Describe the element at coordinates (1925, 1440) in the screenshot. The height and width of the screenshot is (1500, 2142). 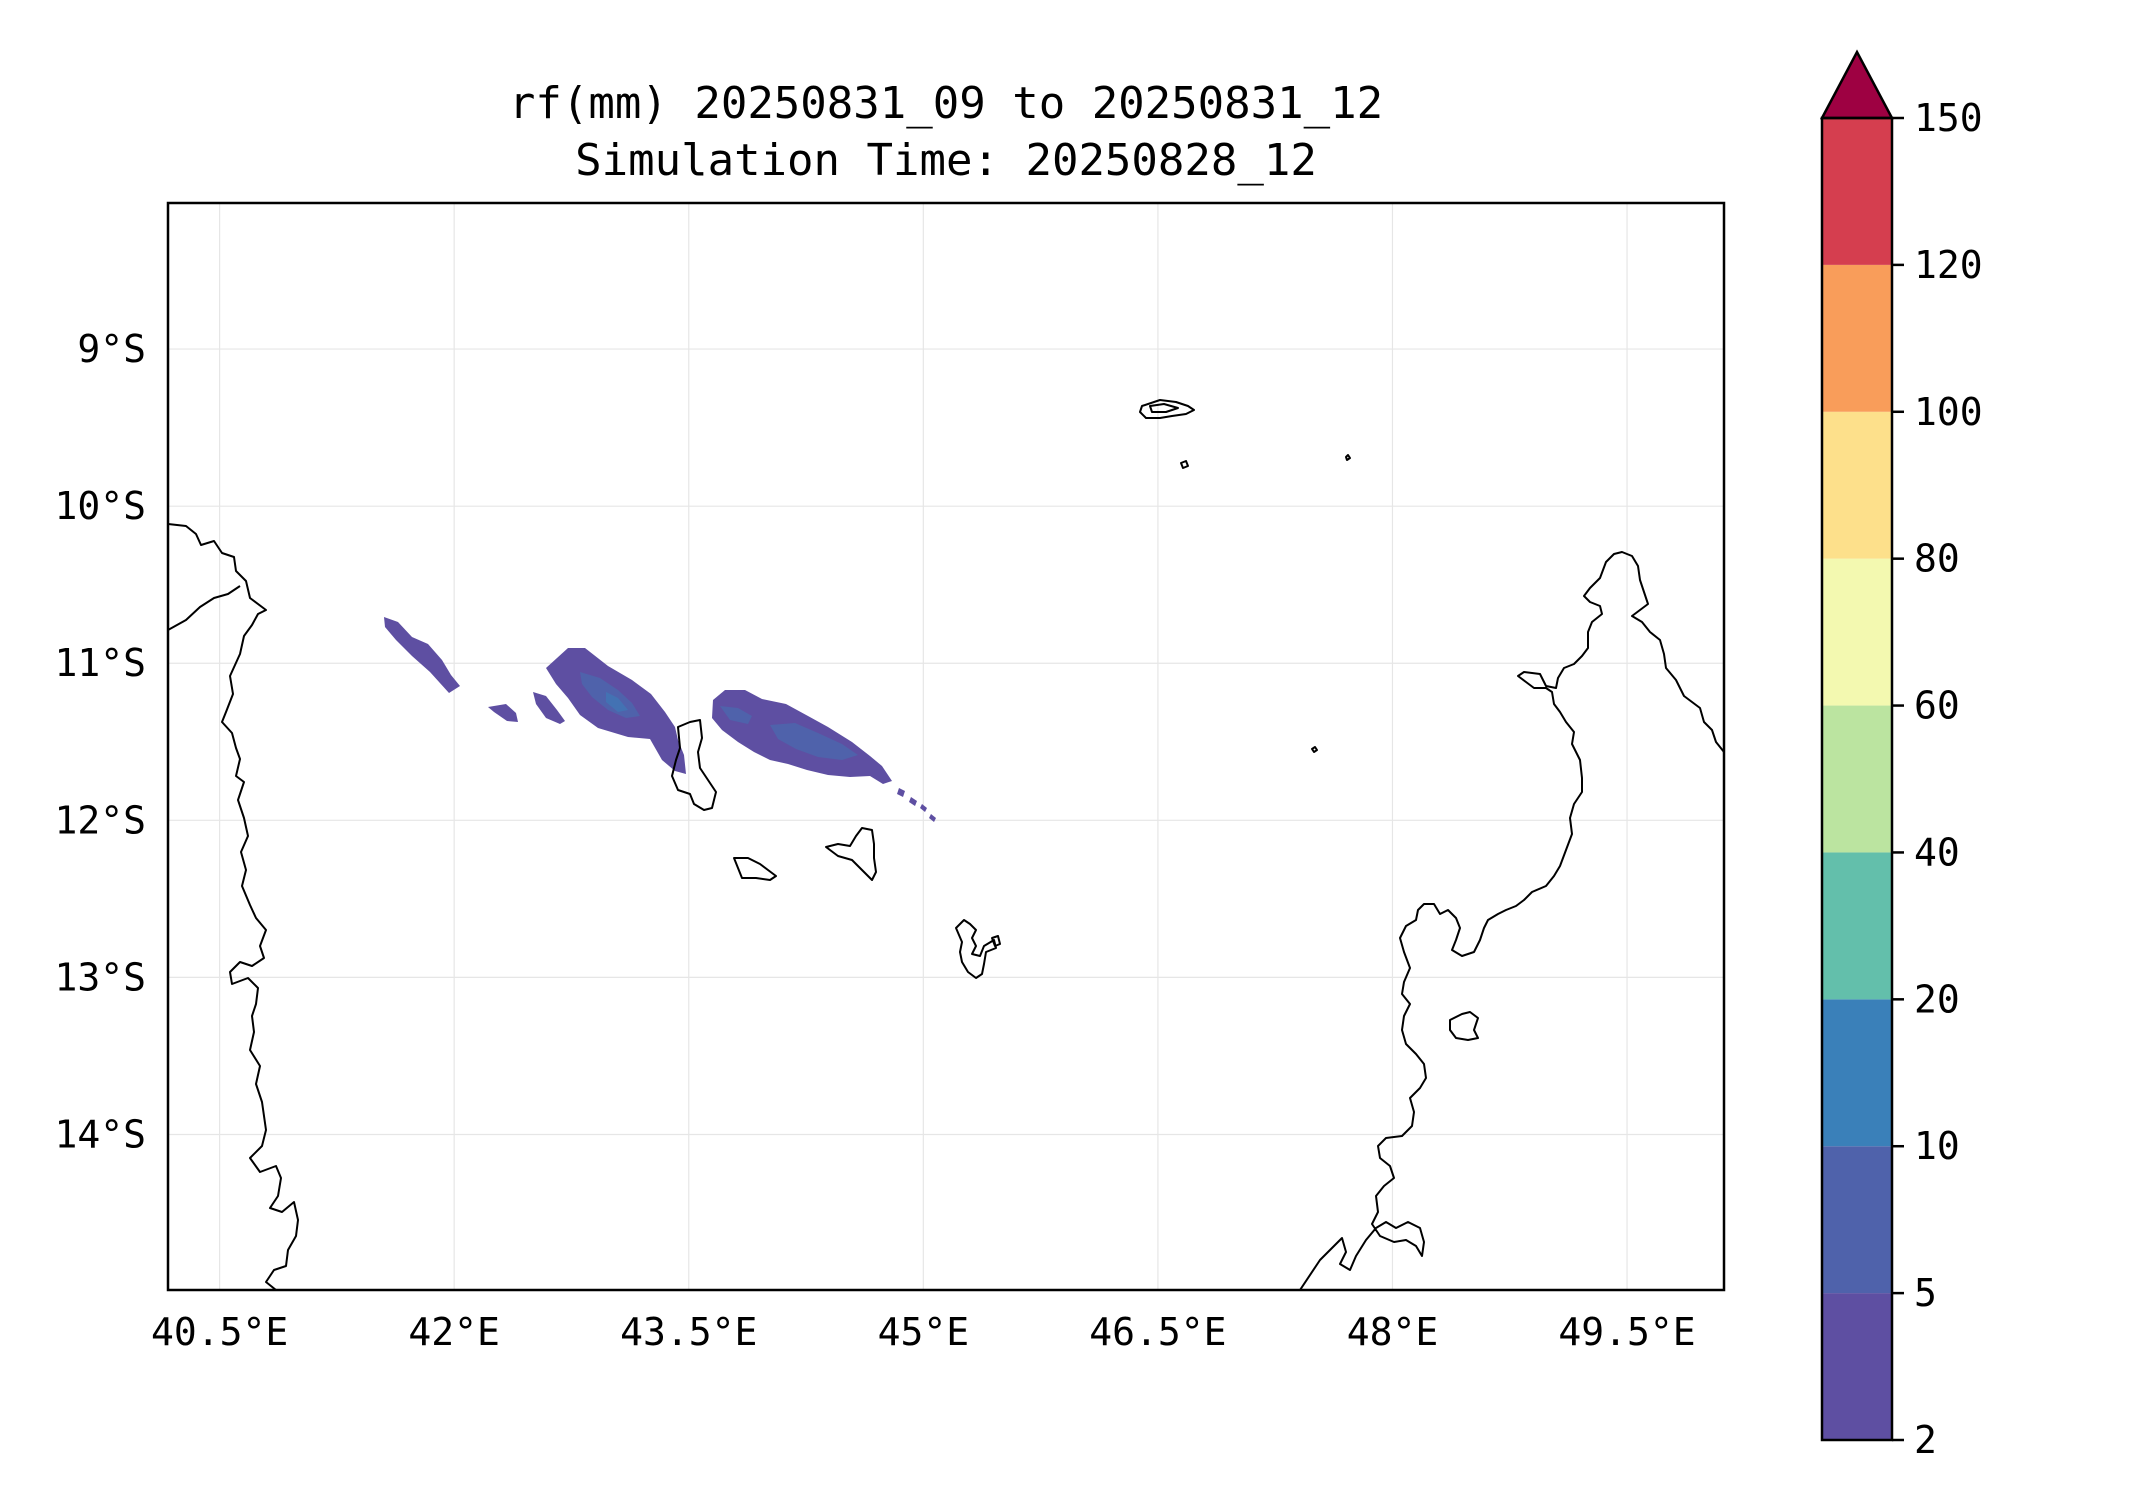
I see `colorbar-tick-label: 2` at that location.